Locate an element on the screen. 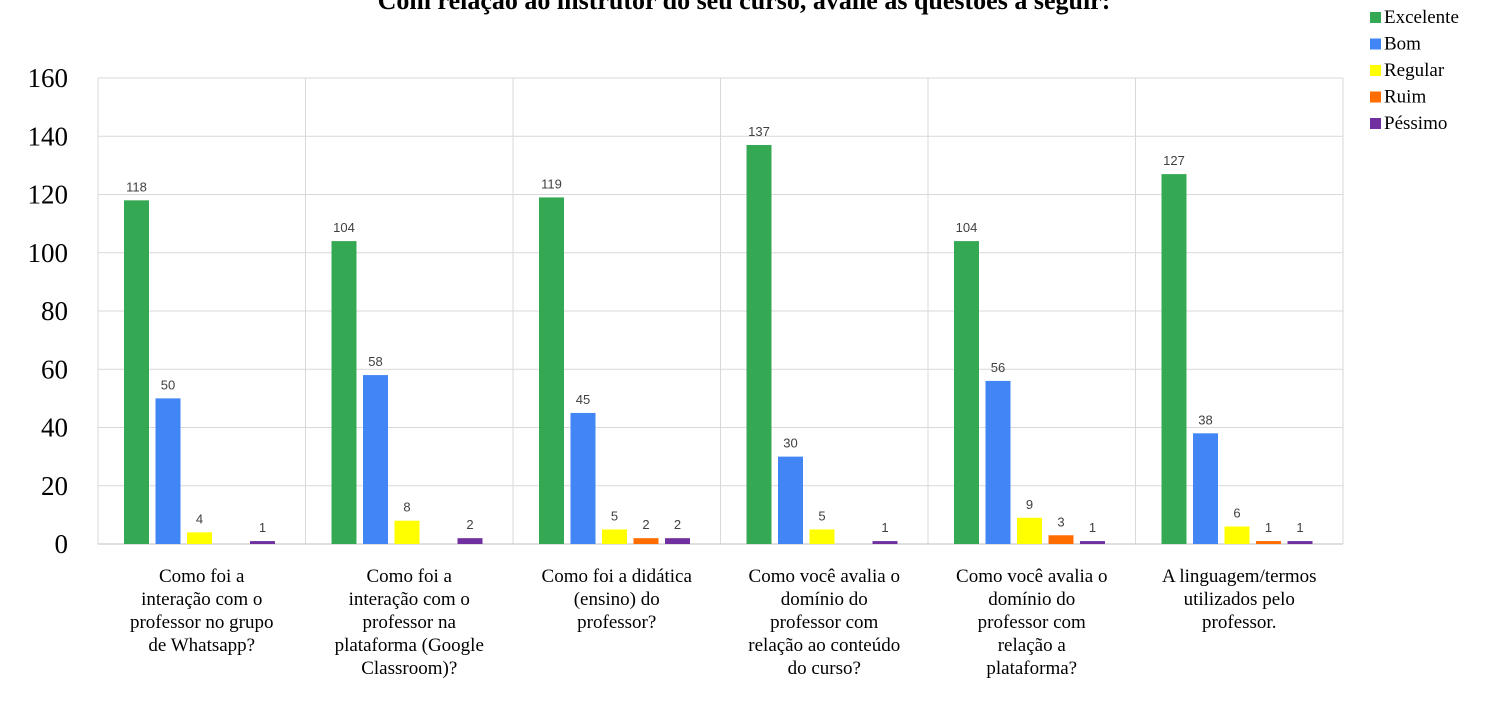  y-tick-label: 100 is located at coordinates (48, 253).